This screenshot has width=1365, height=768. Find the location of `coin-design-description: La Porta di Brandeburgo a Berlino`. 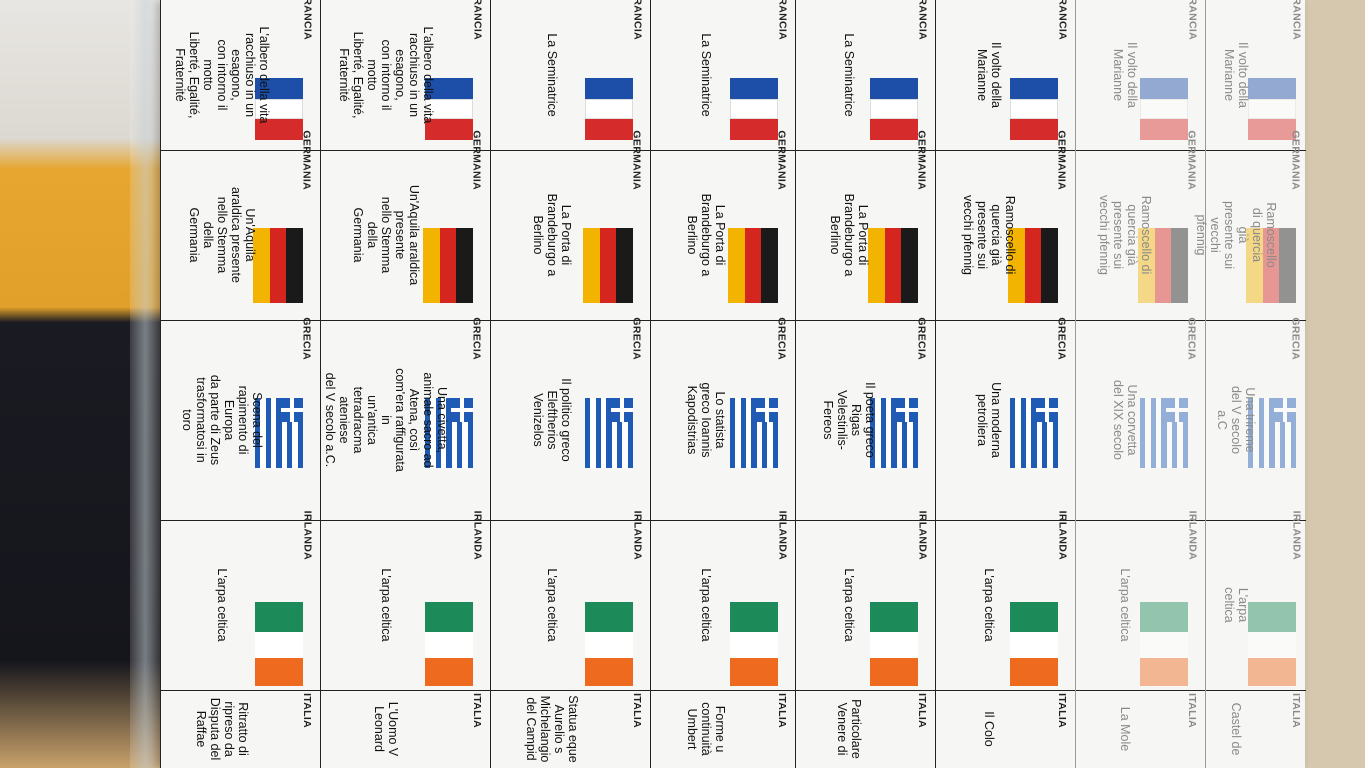

coin-design-description: La Porta di Brandeburgo a Berlino is located at coordinates (551, 235).